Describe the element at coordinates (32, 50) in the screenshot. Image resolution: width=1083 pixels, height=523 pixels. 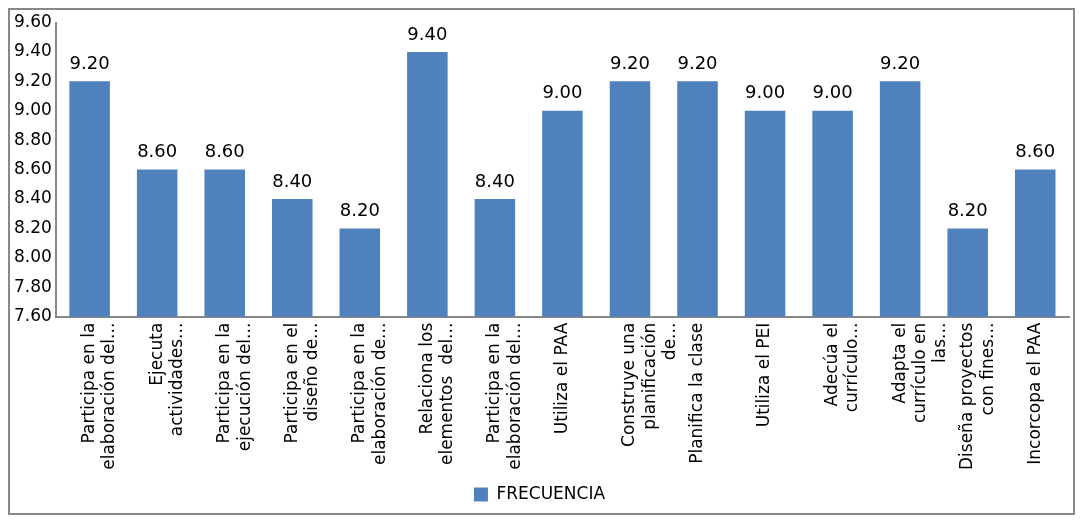
I see `y-tick-label: 9.40` at that location.